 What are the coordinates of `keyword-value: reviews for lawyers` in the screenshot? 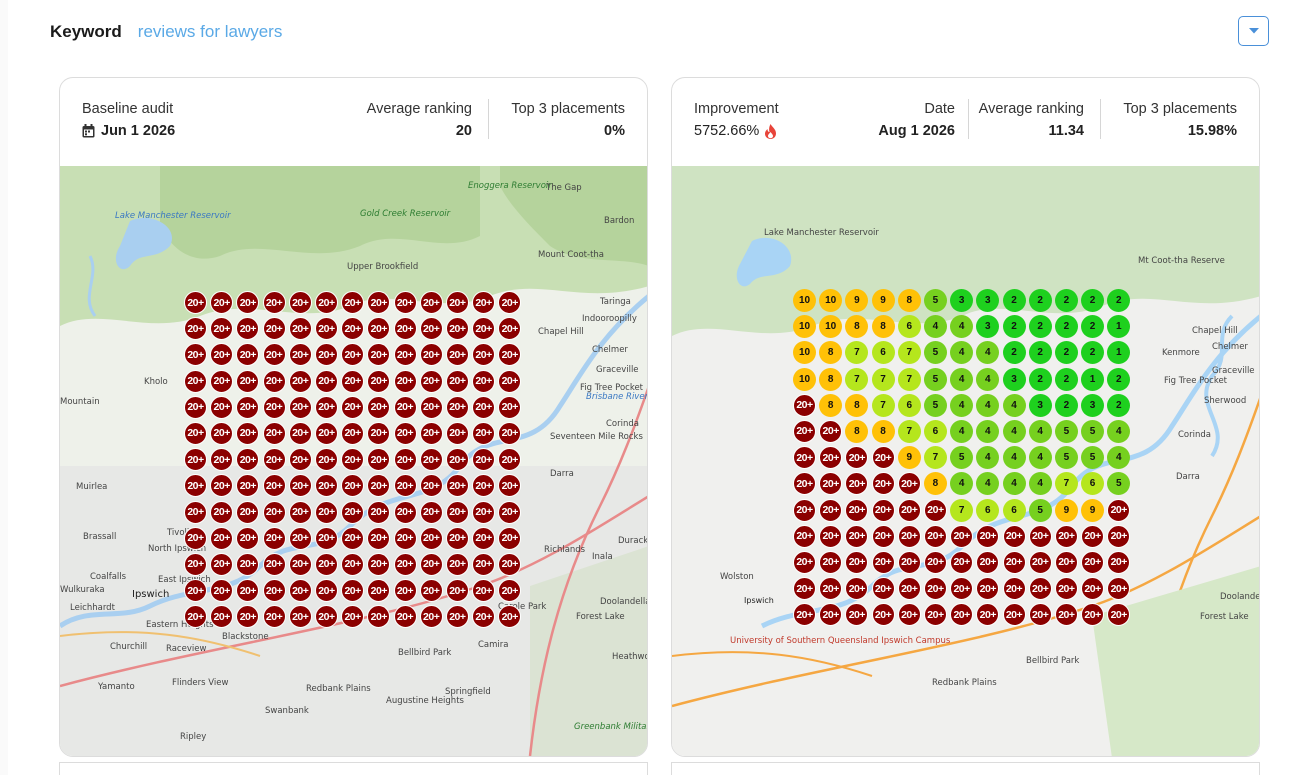 It's located at (210, 31).